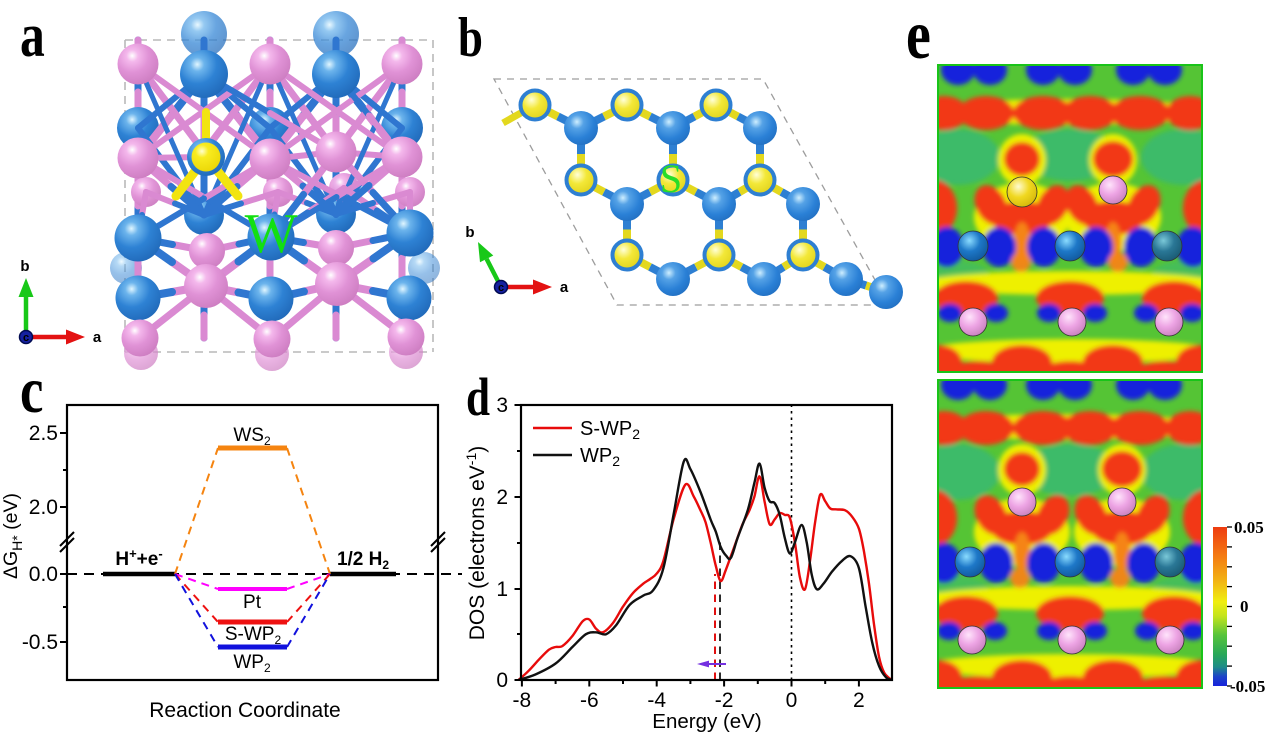 This screenshot has width=1268, height=741. Describe the element at coordinates (12, 536) in the screenshot. I see `svg-text: ΔGH* (eV)` at that location.